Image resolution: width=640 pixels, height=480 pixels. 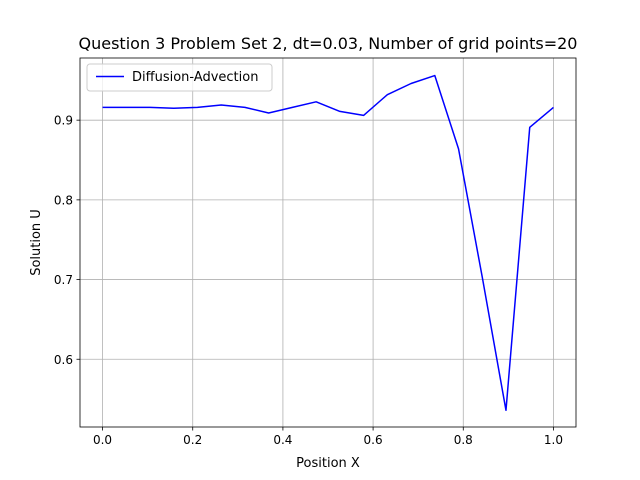 What do you see at coordinates (63, 121) in the screenshot?
I see `y-tick-label: 0.9` at bounding box center [63, 121].